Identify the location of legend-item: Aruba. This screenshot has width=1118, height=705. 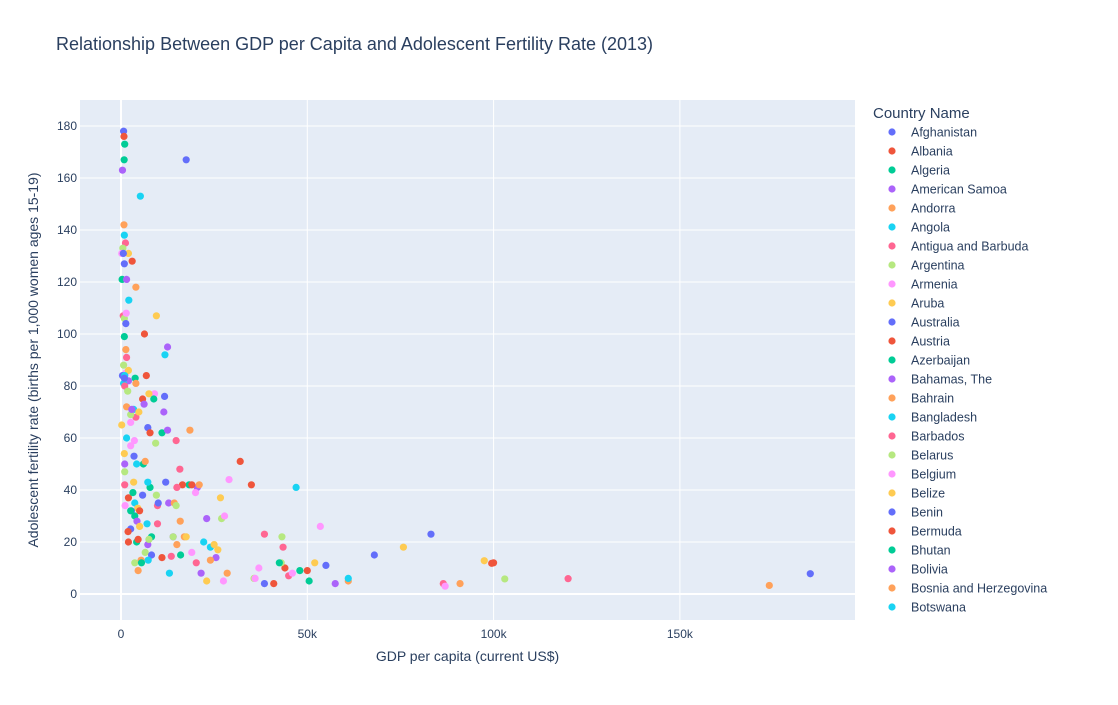
(916, 304).